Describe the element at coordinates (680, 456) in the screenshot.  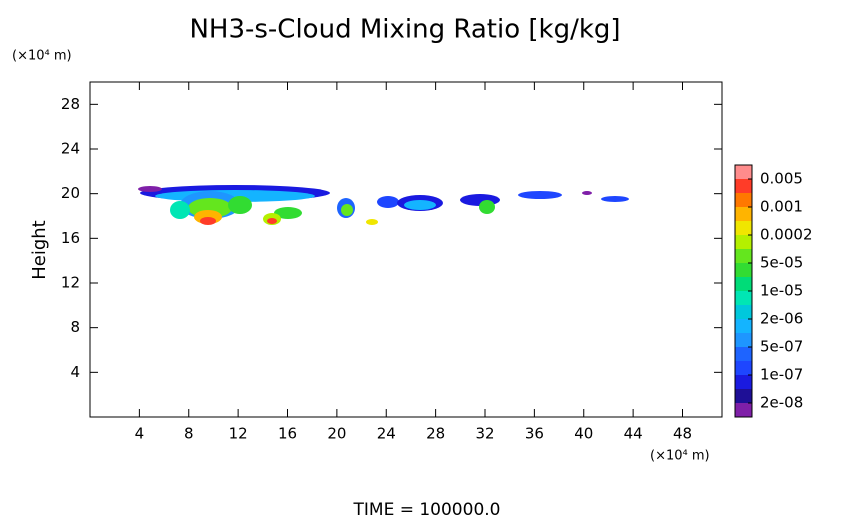
I see `x-unit: (×10⁴ m)` at that location.